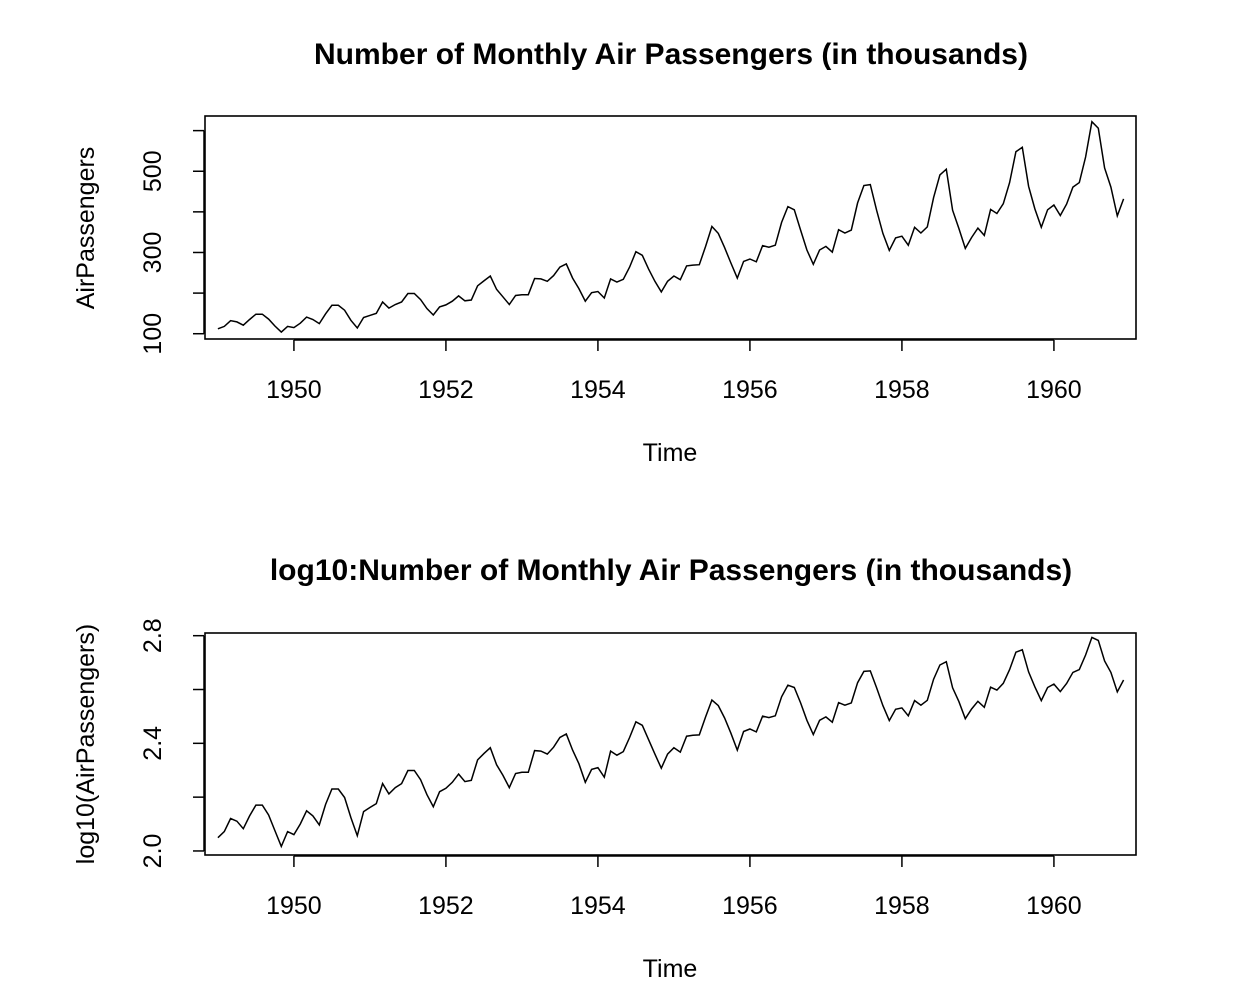 The width and height of the screenshot is (1240, 1008). Describe the element at coordinates (153, 635) in the screenshot. I see `y-tick-label: 2.8` at that location.